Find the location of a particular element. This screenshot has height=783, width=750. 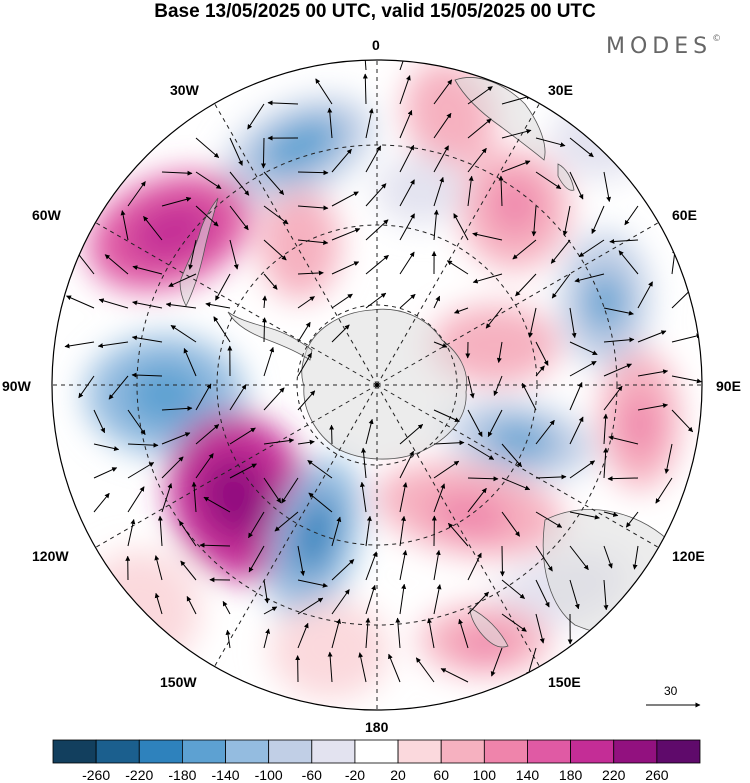

madagascar-landmass is located at coordinates (566, 177).